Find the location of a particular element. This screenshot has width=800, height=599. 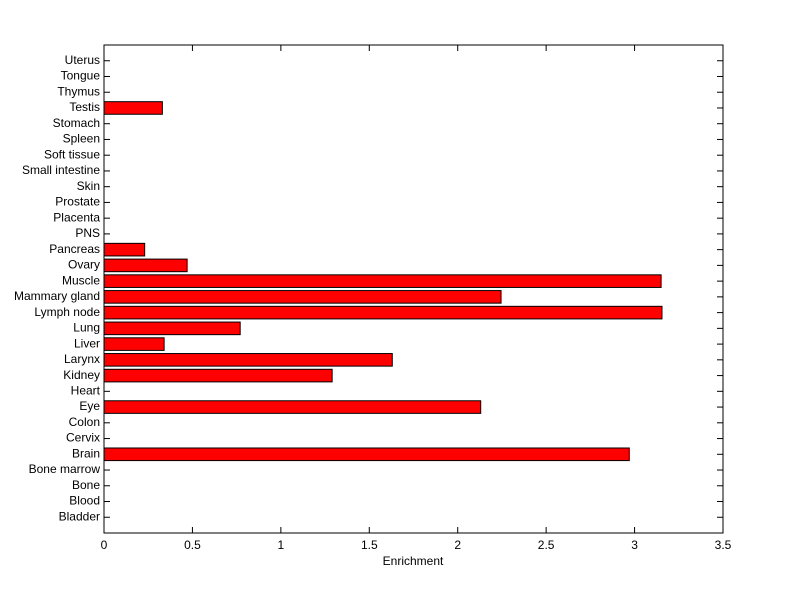

y-tick-label: Cervix is located at coordinates (83, 438).